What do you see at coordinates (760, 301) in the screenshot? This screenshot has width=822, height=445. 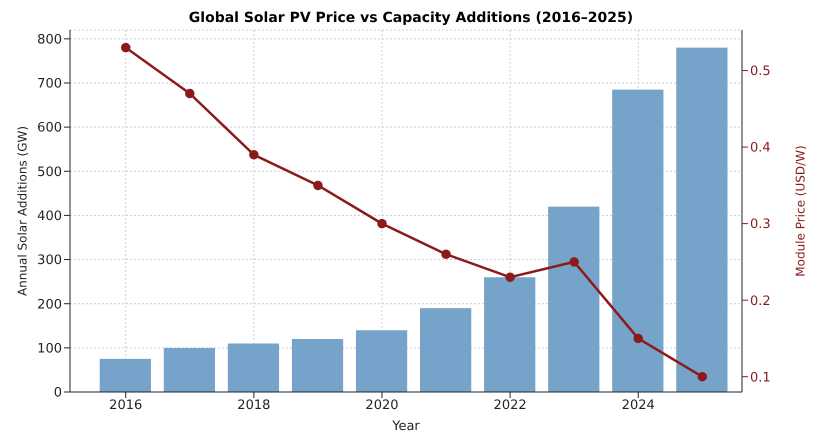 I see `y2-tick-label: 0.2` at bounding box center [760, 301].